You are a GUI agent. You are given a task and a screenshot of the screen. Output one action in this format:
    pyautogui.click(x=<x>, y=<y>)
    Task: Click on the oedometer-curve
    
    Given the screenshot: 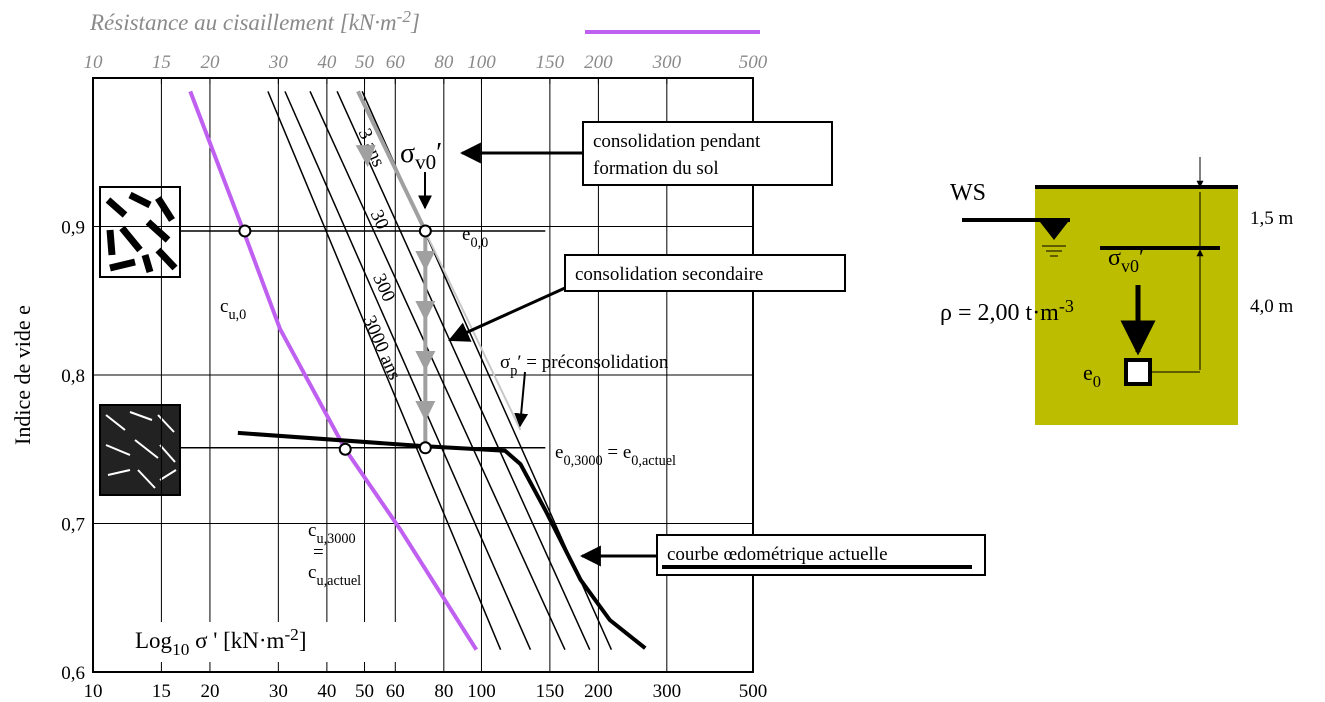 What is the action you would take?
    pyautogui.click(x=442, y=540)
    